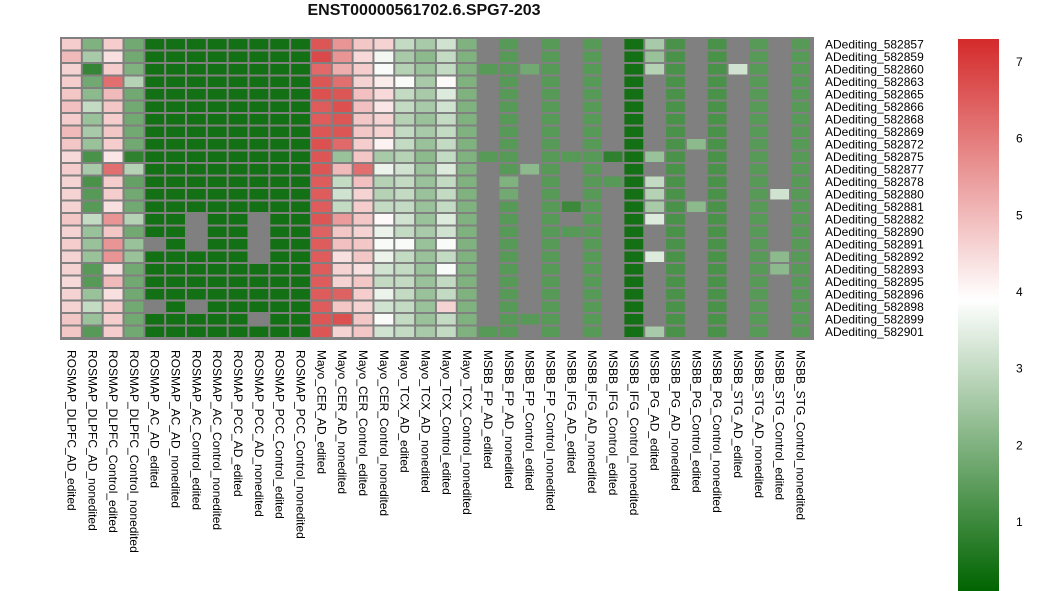 The height and width of the screenshot is (591, 1059). Describe the element at coordinates (1019, 139) in the screenshot. I see `colorbar-tick-label: 6` at that location.